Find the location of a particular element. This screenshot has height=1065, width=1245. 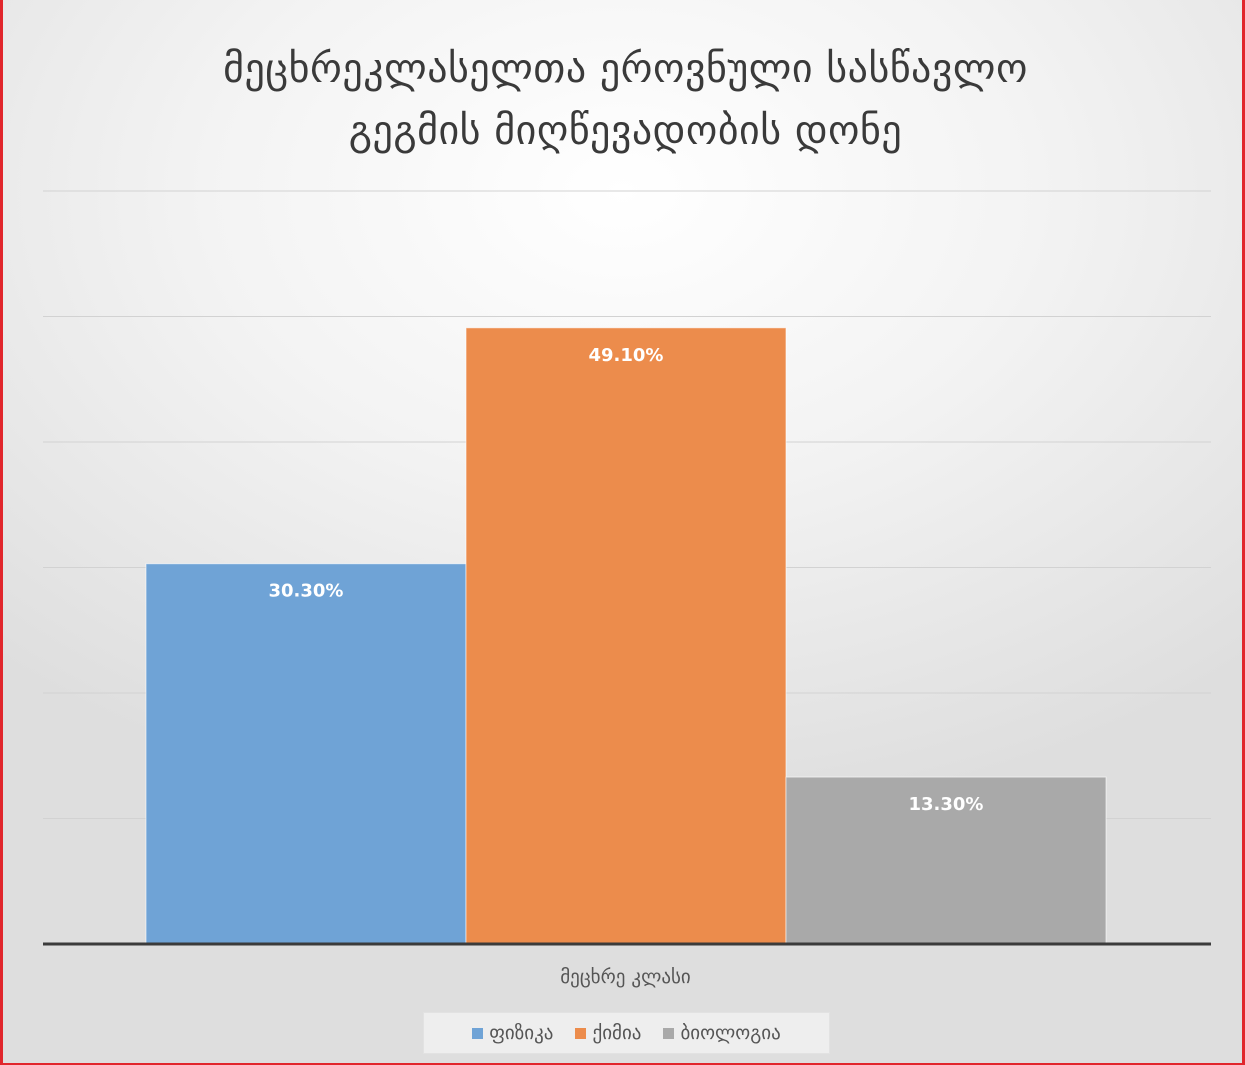

legend-item-physics: ფიზიკა is located at coordinates (512, 1033).